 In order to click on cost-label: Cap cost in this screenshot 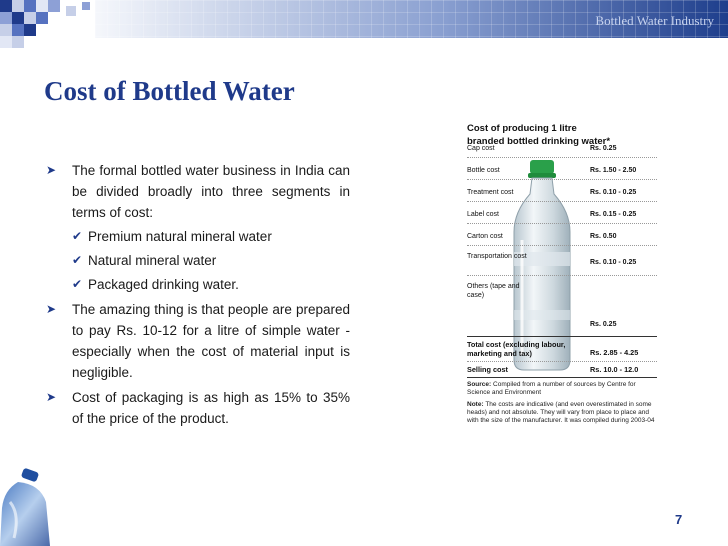, I will do `click(481, 148)`.